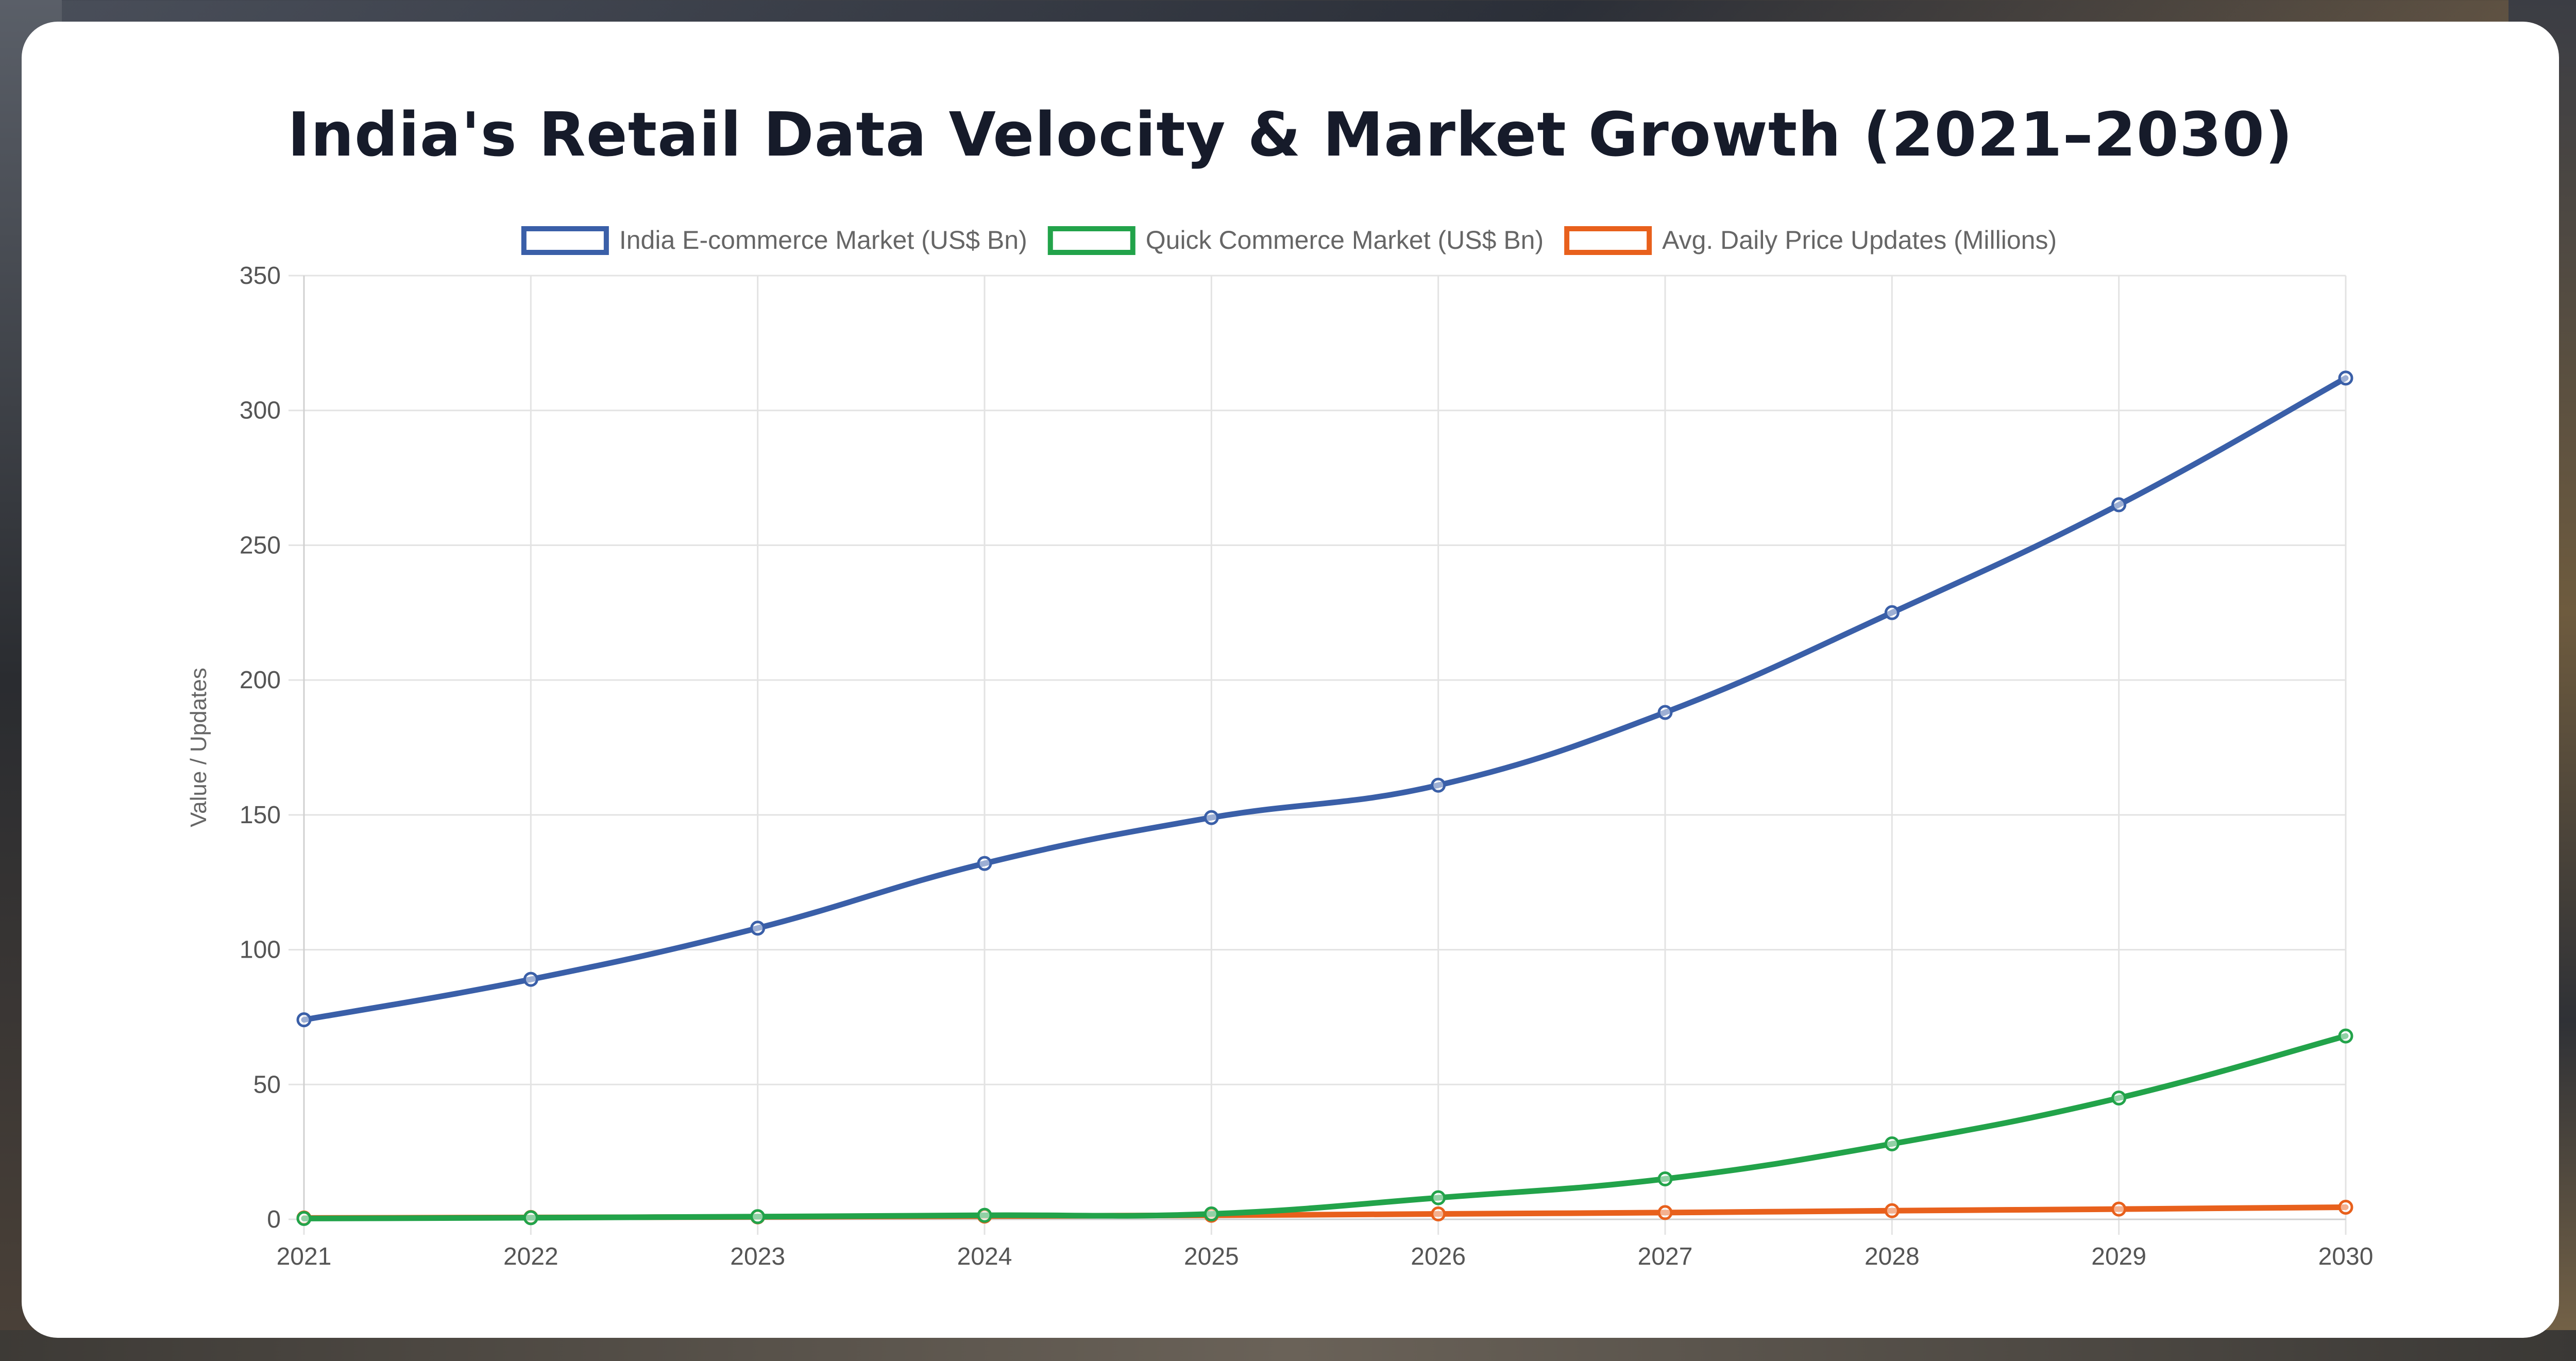 This screenshot has width=2576, height=1361. I want to click on x-tick-label: 2024, so click(984, 1256).